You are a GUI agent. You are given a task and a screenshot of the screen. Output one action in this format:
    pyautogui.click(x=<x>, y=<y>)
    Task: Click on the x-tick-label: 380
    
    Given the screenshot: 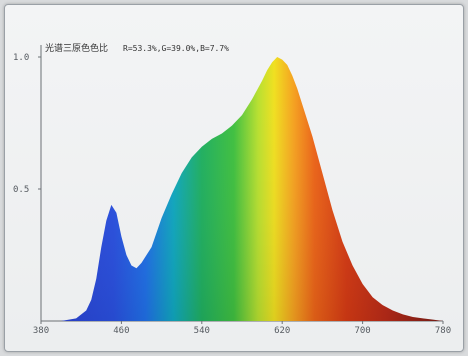 What is the action you would take?
    pyautogui.click(x=41, y=331)
    